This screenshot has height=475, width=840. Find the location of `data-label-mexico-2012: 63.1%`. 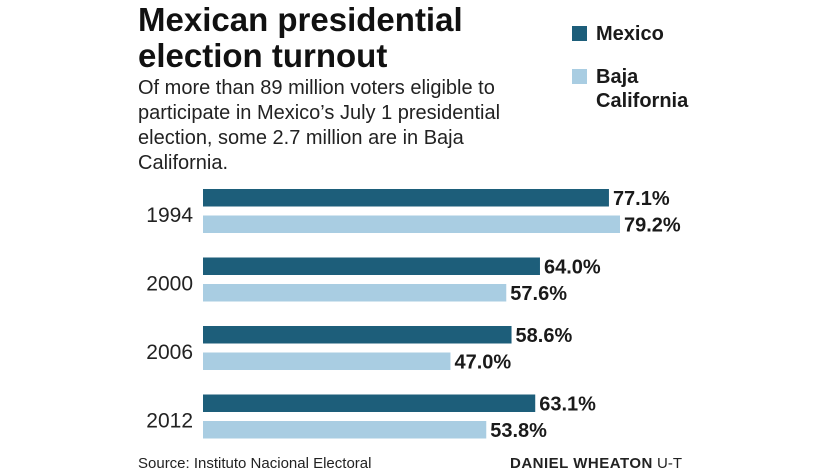

data-label-mexico-2012: 63.1% is located at coordinates (567, 404).